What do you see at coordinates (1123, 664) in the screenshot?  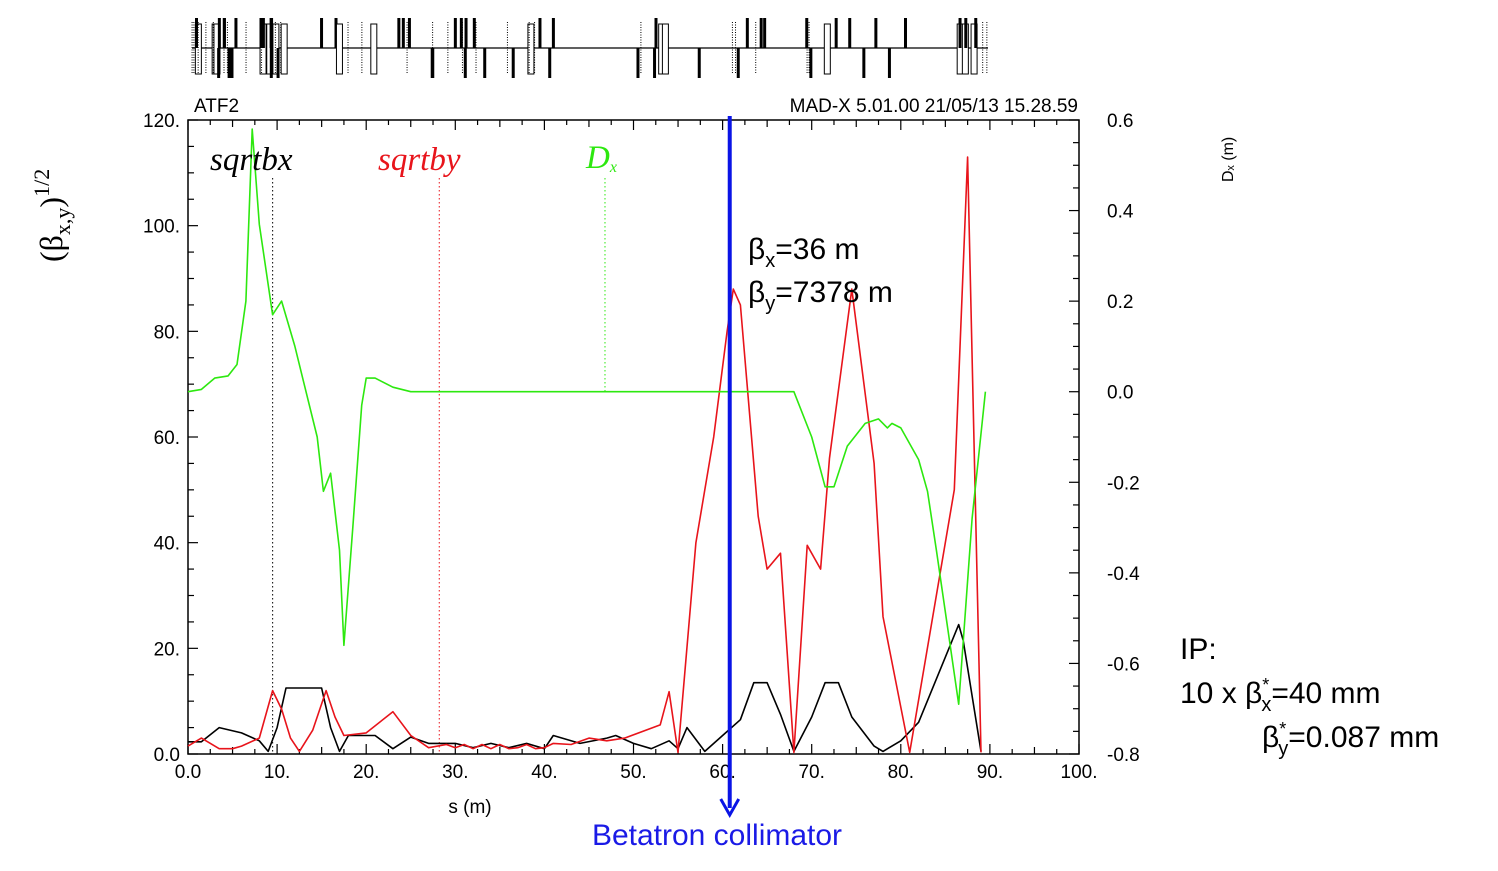 I see `y-right-tick-label: -0.6` at bounding box center [1123, 664].